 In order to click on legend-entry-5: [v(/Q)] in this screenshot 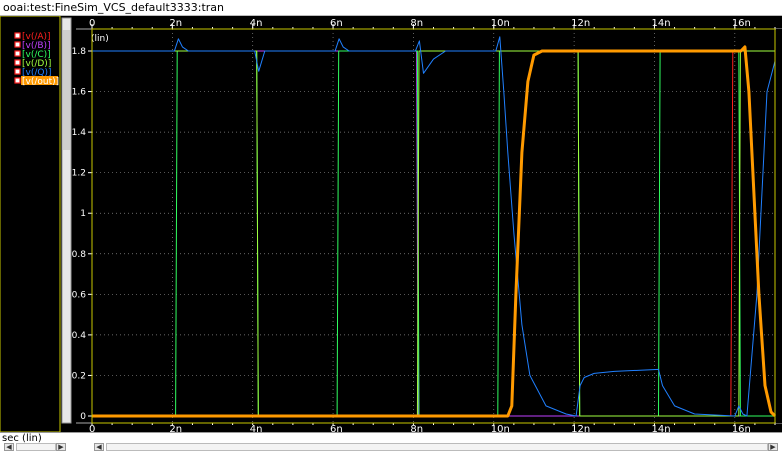, I will do `click(37, 73)`.